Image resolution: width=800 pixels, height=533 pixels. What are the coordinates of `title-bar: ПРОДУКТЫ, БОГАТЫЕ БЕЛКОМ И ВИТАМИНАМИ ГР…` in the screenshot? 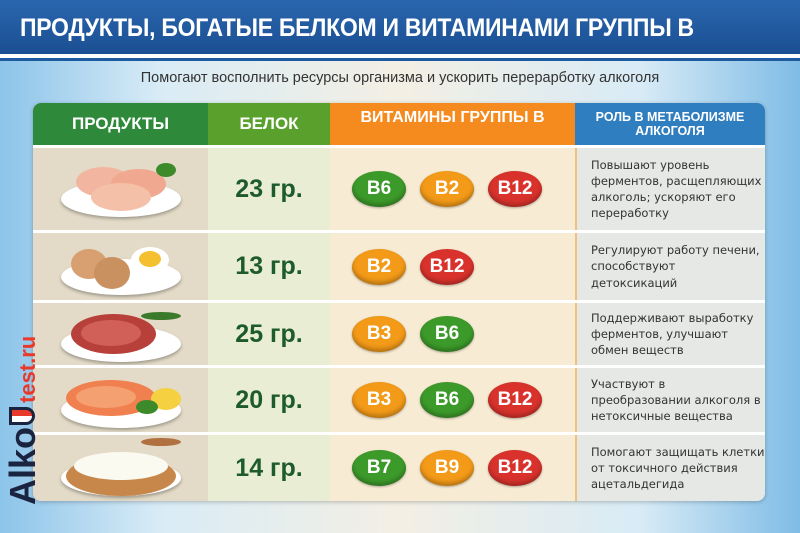 It's located at (400, 29).